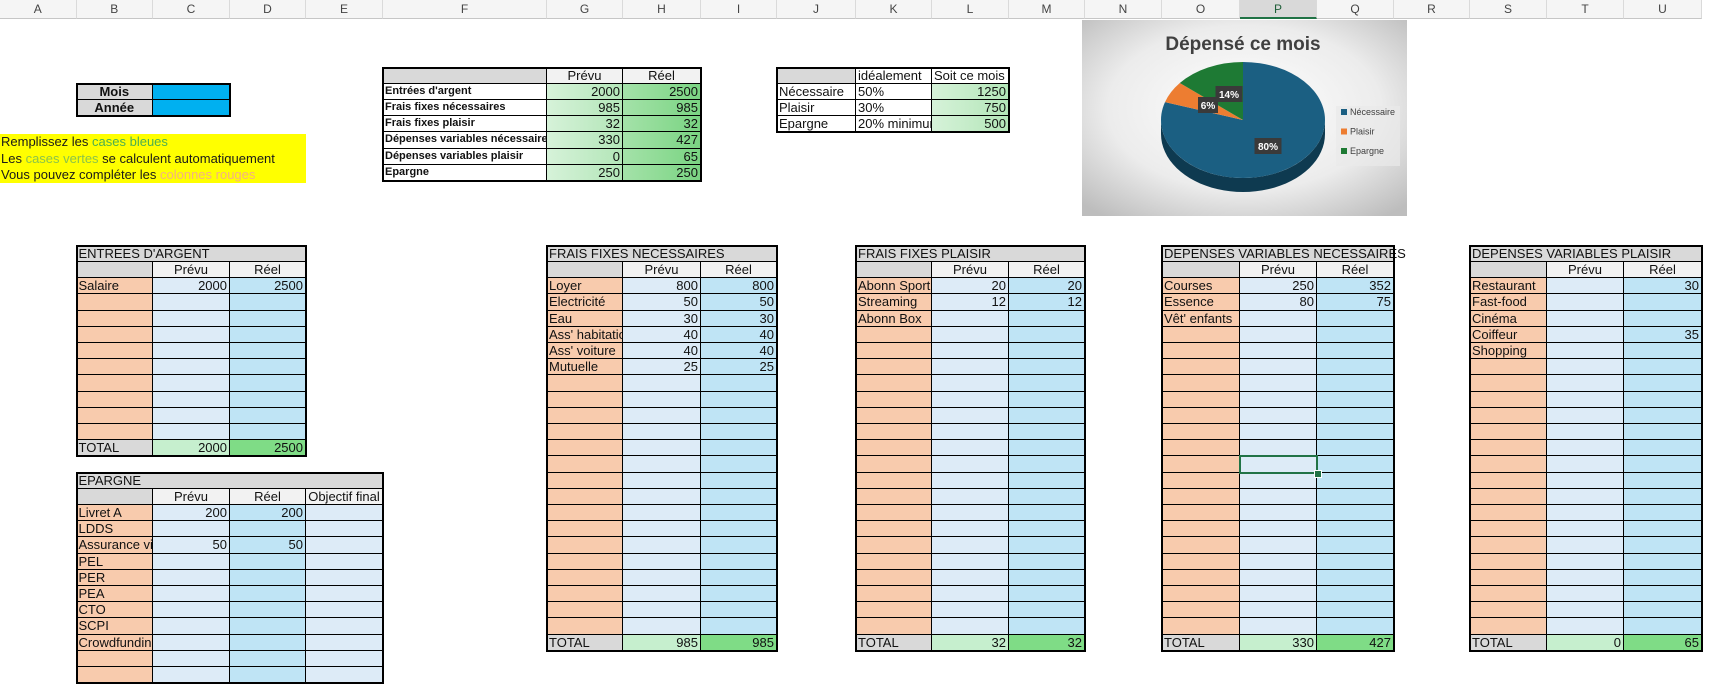 Image resolution: width=1714 pixels, height=684 pixels. What do you see at coordinates (1362, 132) in the screenshot?
I see `legend-item: Plaisir` at bounding box center [1362, 132].